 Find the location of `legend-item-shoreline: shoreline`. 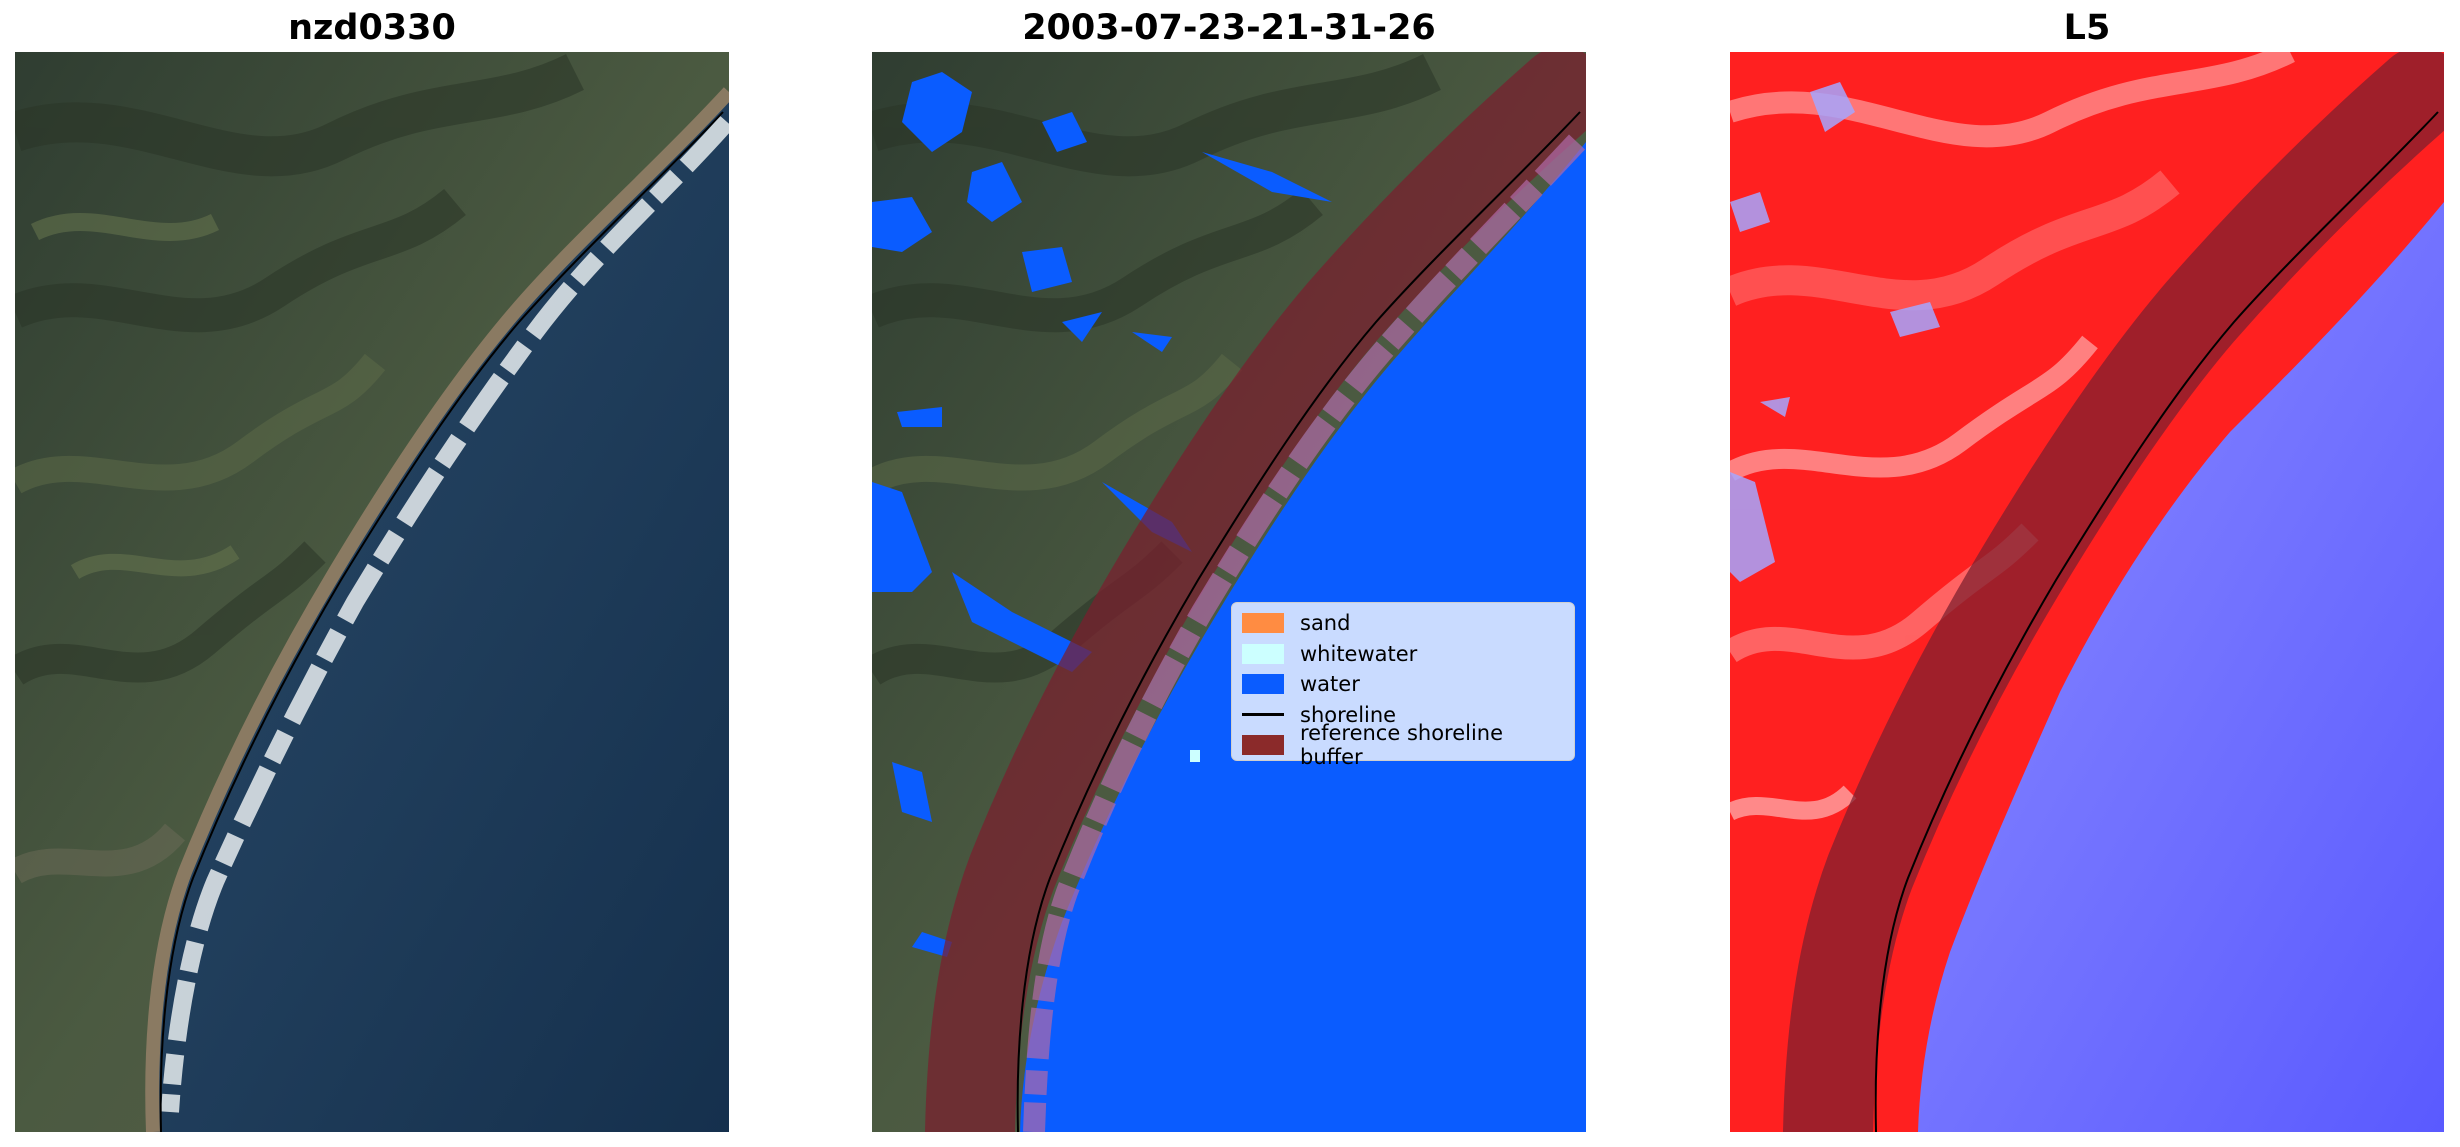

legend-item-shoreline: shoreline is located at coordinates (1403, 715).